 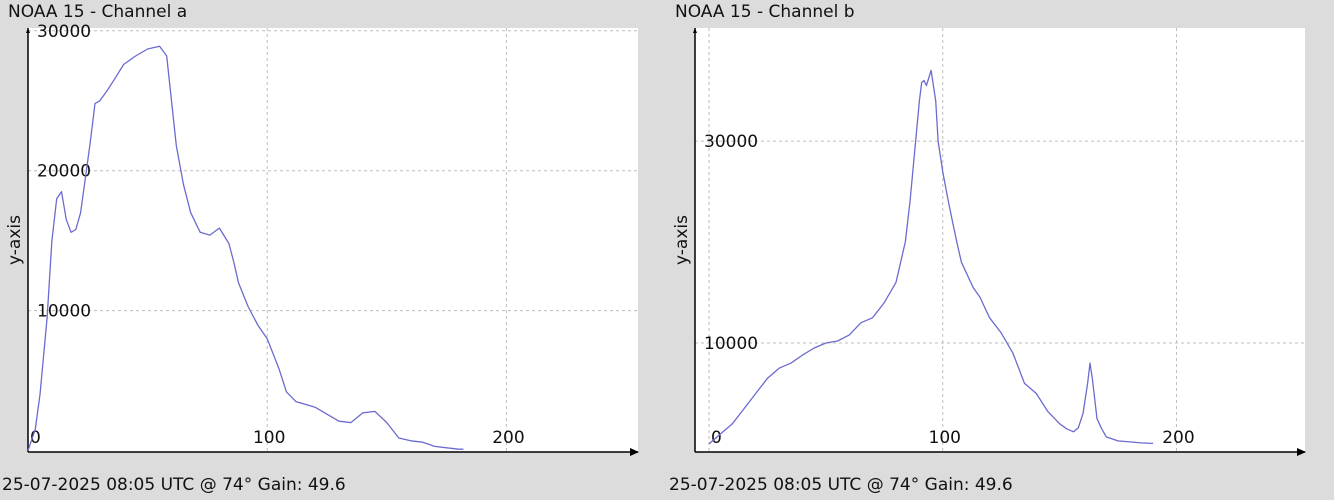 What do you see at coordinates (174, 485) in the screenshot?
I see `chart-a-footer: 25-07-2025 08:05 UTC @ 74° Gain: 49.6` at bounding box center [174, 485].